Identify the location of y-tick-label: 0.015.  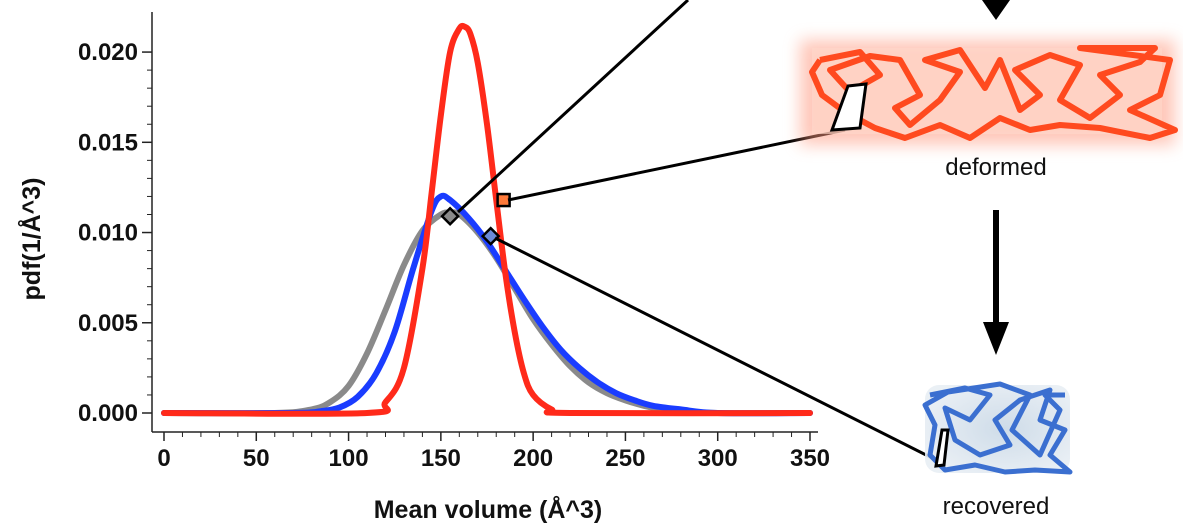
(108, 142).